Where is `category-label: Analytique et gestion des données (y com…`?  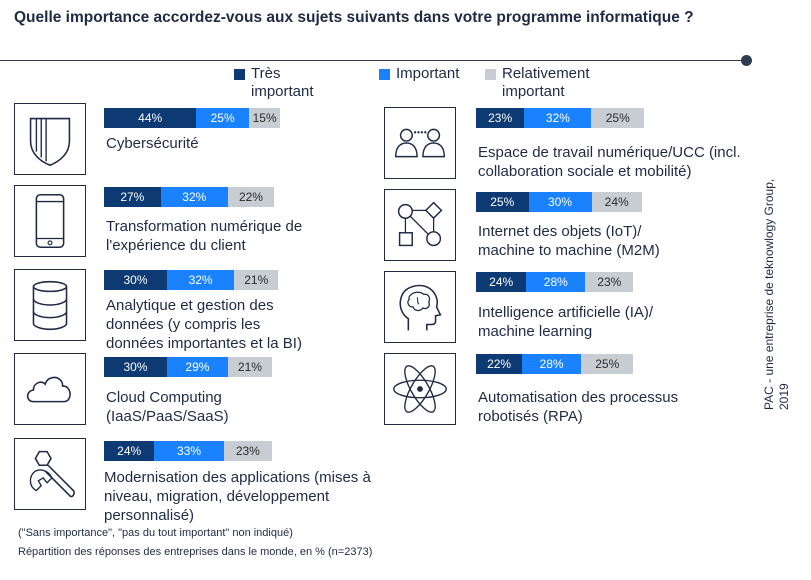
category-label: Analytique et gestion des données (y com… is located at coordinates (204, 324).